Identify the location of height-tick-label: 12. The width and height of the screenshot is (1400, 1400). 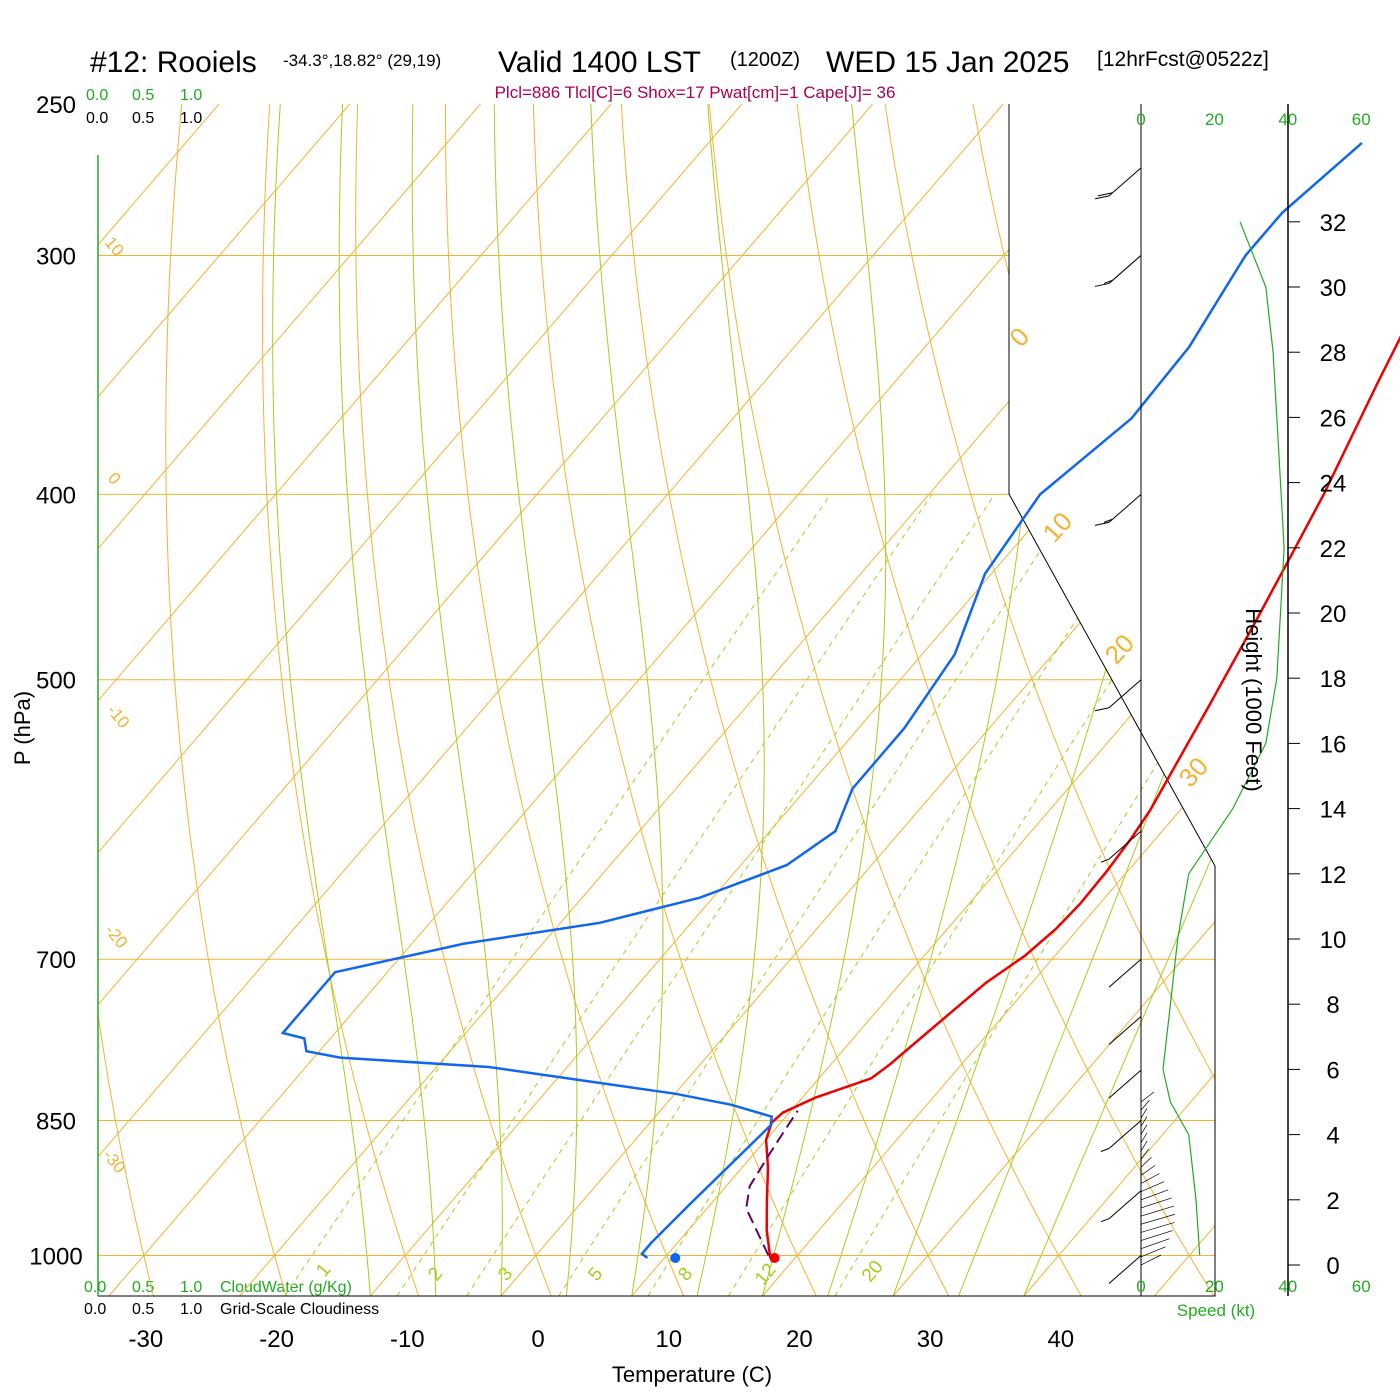
(1333, 875).